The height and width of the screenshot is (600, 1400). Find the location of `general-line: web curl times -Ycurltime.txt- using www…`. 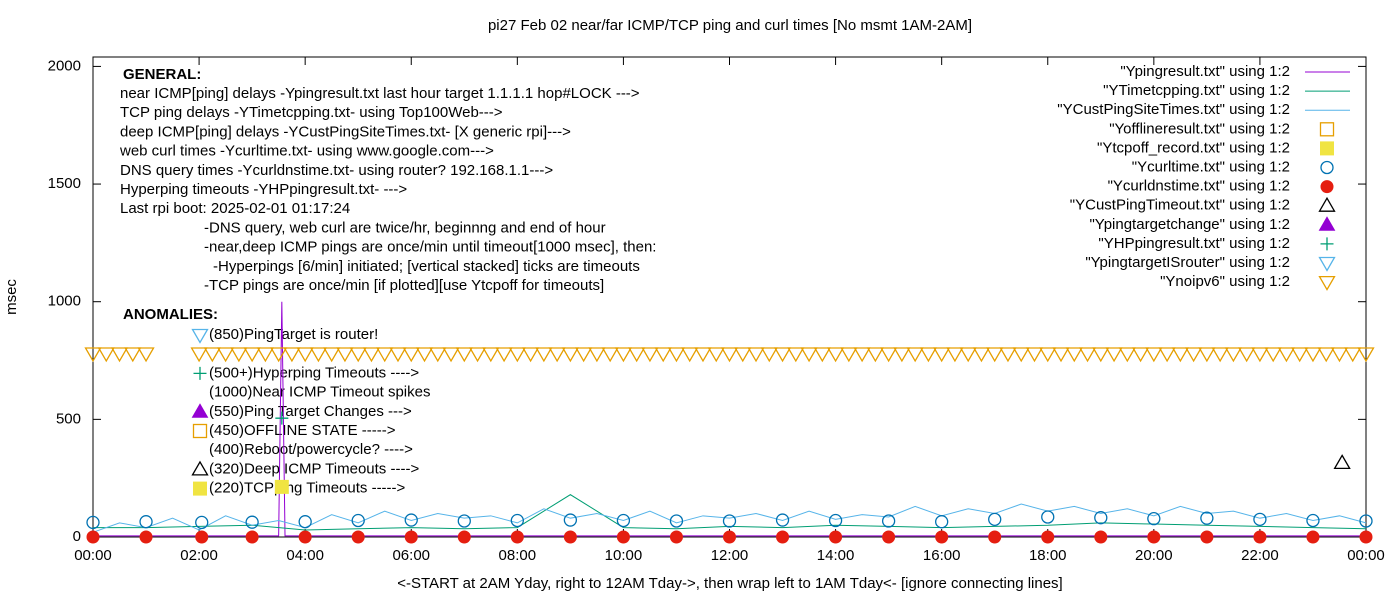

general-line: web curl times -Ycurltime.txt- using www… is located at coordinates (306, 151).